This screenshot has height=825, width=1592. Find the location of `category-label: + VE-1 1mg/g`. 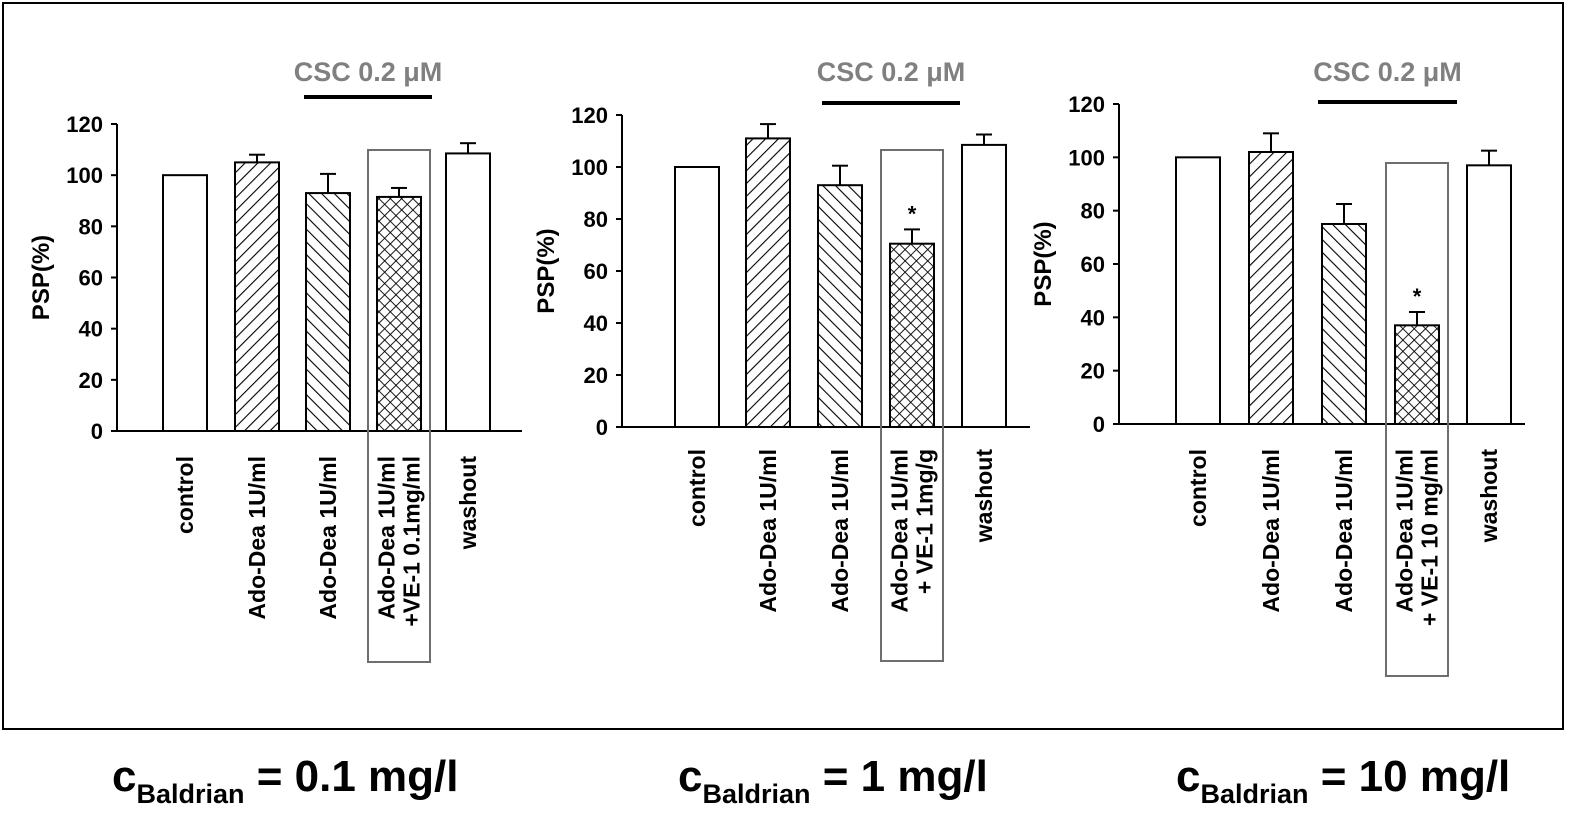

category-label: + VE-1 1mg/g is located at coordinates (925, 521).